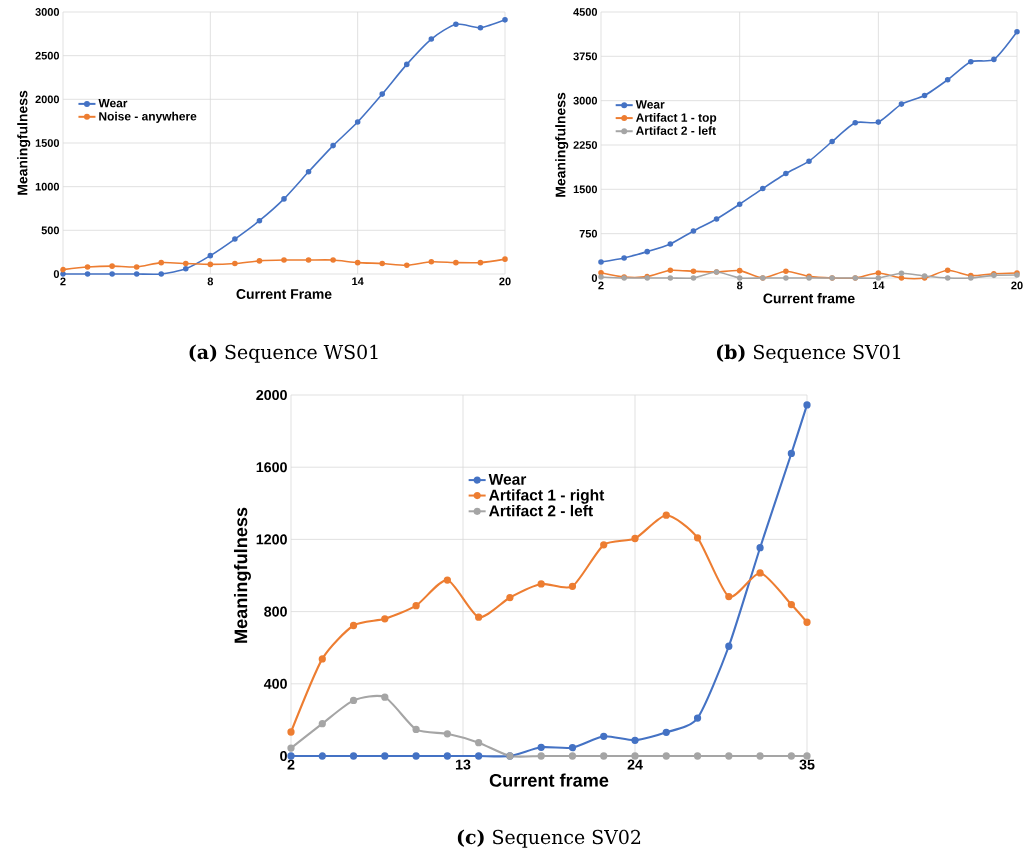 The width and height of the screenshot is (1024, 856). I want to click on legend-label: Noise - anywhere, so click(148, 117).